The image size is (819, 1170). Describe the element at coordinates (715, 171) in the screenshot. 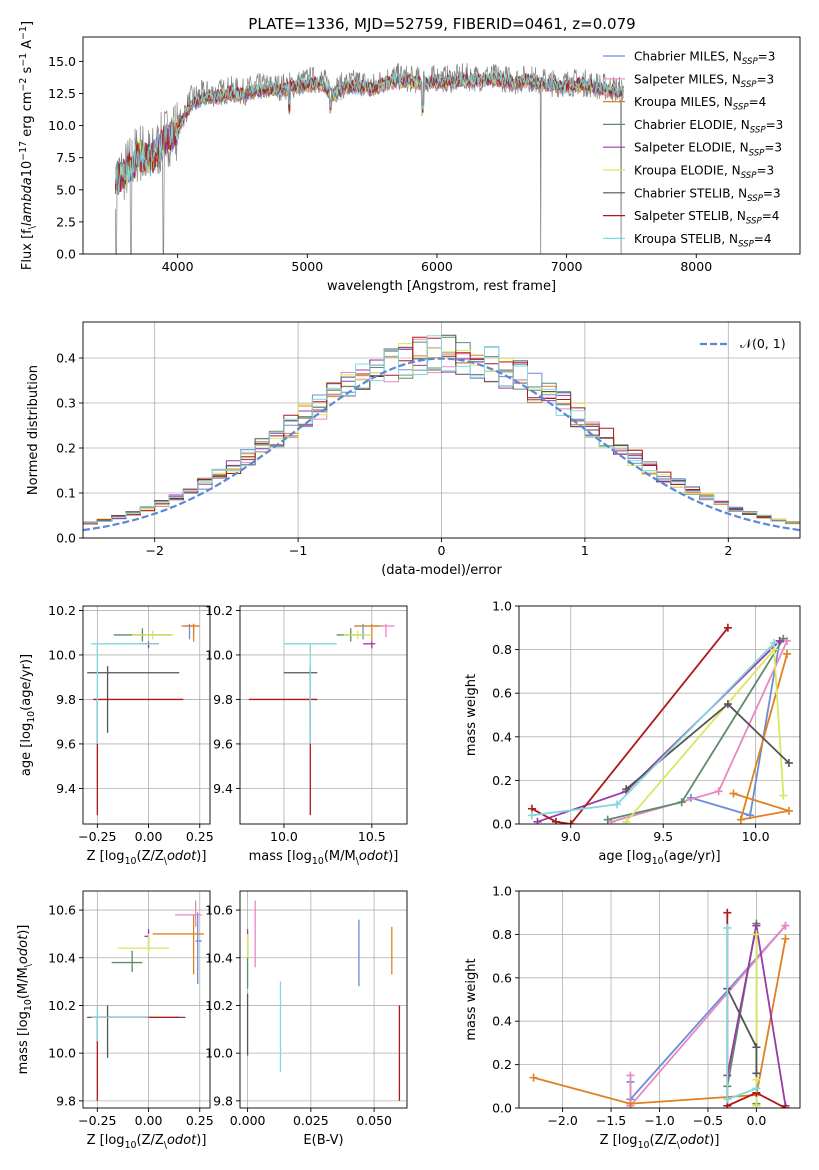

I see `label-part: I` at that location.